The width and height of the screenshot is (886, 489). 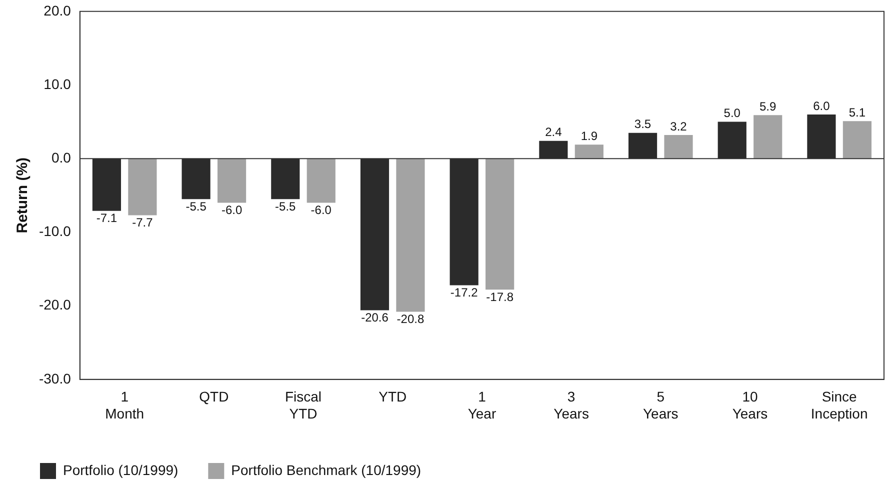 What do you see at coordinates (464, 293) in the screenshot?
I see `data-label: -17.2` at bounding box center [464, 293].